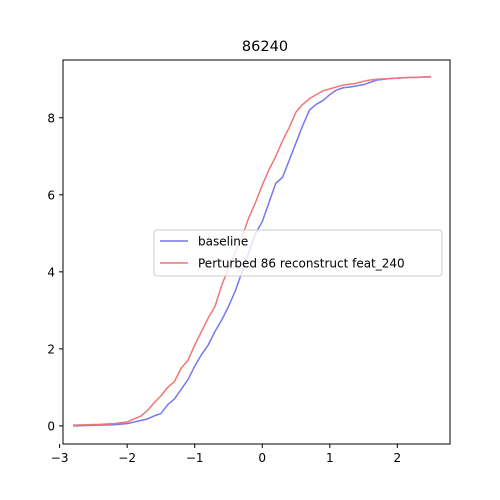 The width and height of the screenshot is (500, 500). What do you see at coordinates (226, 454) in the screenshot?
I see `x-axis: −3 −2 −1 0 1 2` at bounding box center [226, 454].